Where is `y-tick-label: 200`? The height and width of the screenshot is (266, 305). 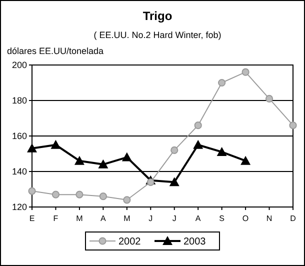
y-tick-label: 200 is located at coordinates (19, 65).